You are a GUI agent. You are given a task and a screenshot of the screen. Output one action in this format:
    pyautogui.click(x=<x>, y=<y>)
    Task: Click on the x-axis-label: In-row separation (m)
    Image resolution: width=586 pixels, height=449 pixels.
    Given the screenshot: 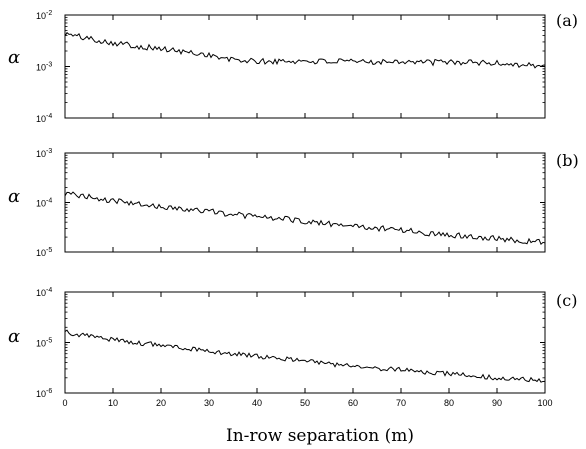 What is the action you would take?
    pyautogui.click(x=320, y=436)
    